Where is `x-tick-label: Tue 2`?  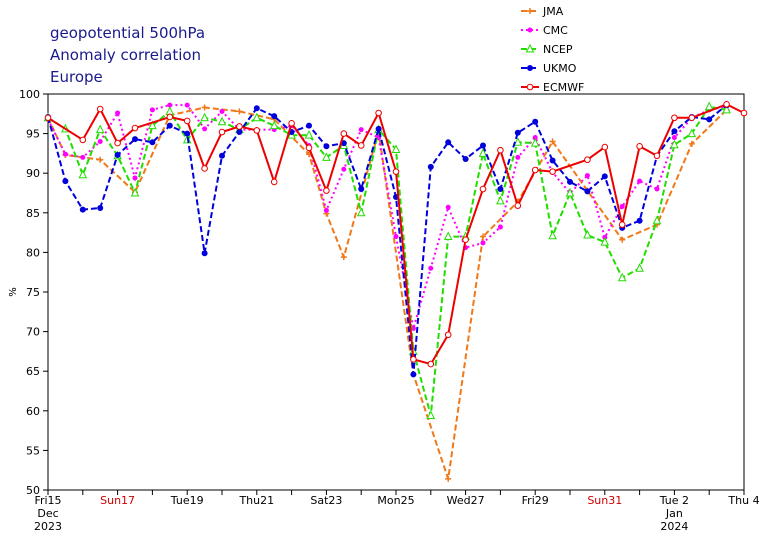 x-tick-label: Tue 2 is located at coordinates (674, 500).